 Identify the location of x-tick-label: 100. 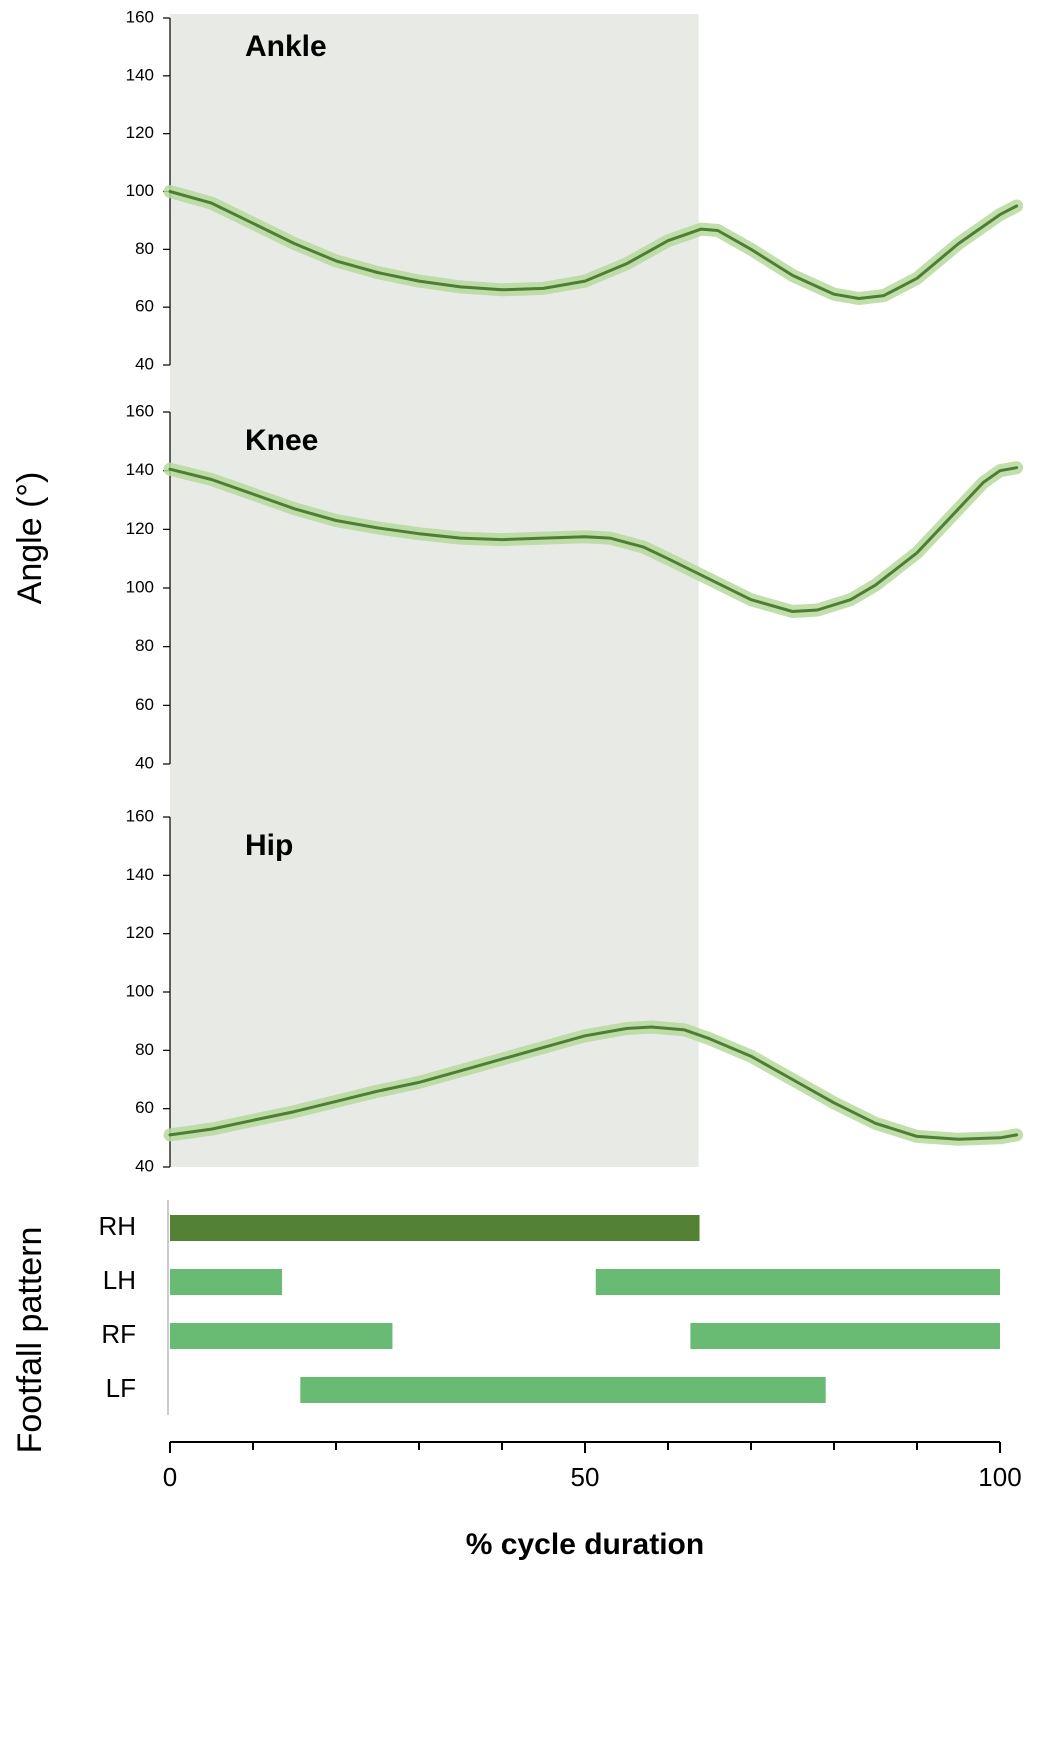
(999, 1477).